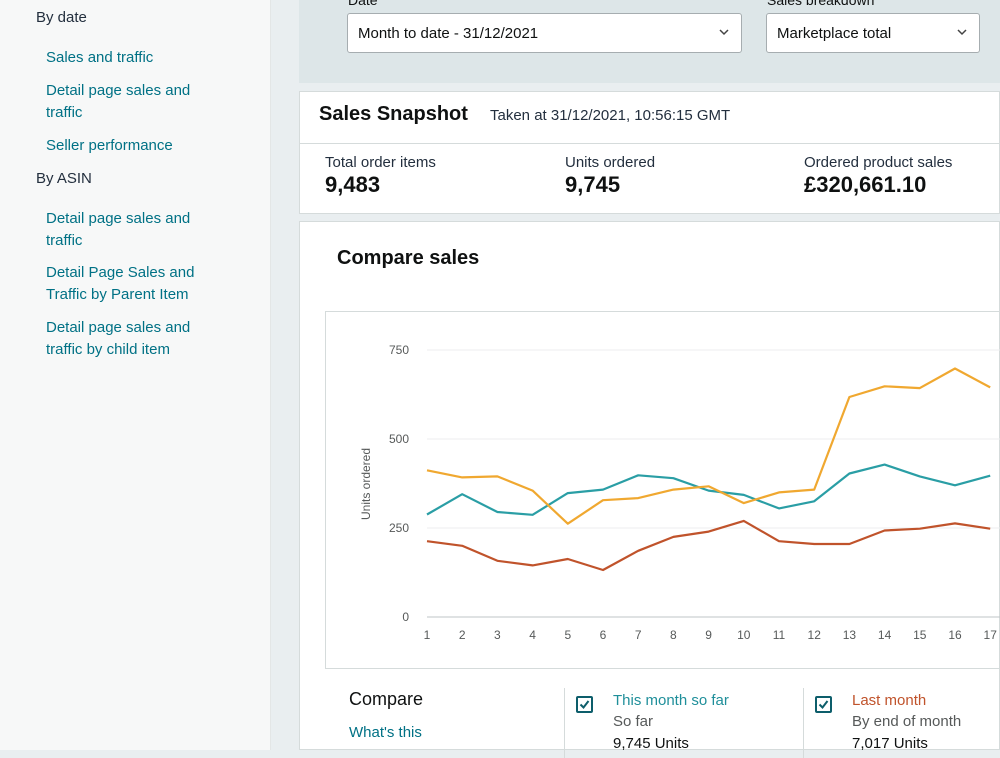 This screenshot has height=758, width=1000. What do you see at coordinates (850, 635) in the screenshot?
I see `x-tick-label: 13` at bounding box center [850, 635].